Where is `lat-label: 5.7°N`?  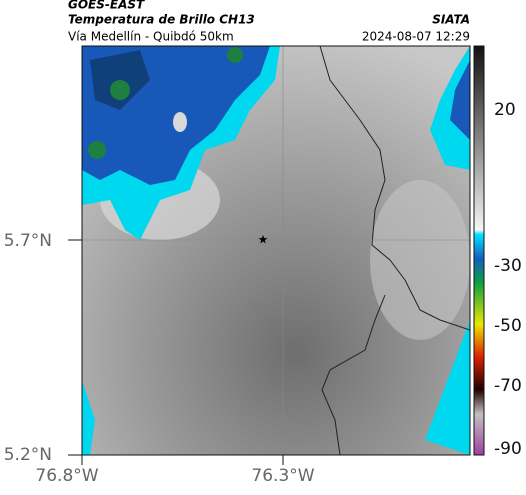 lat-label: 5.7°N is located at coordinates (28, 241).